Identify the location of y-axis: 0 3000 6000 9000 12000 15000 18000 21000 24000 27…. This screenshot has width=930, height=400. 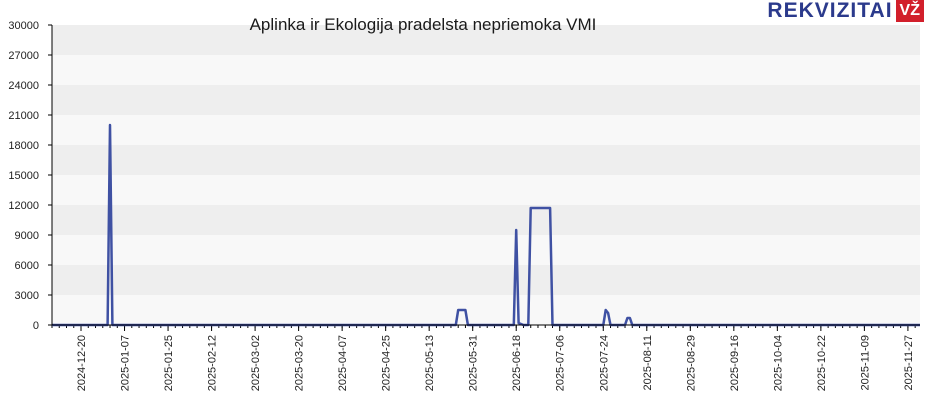
(30, 176).